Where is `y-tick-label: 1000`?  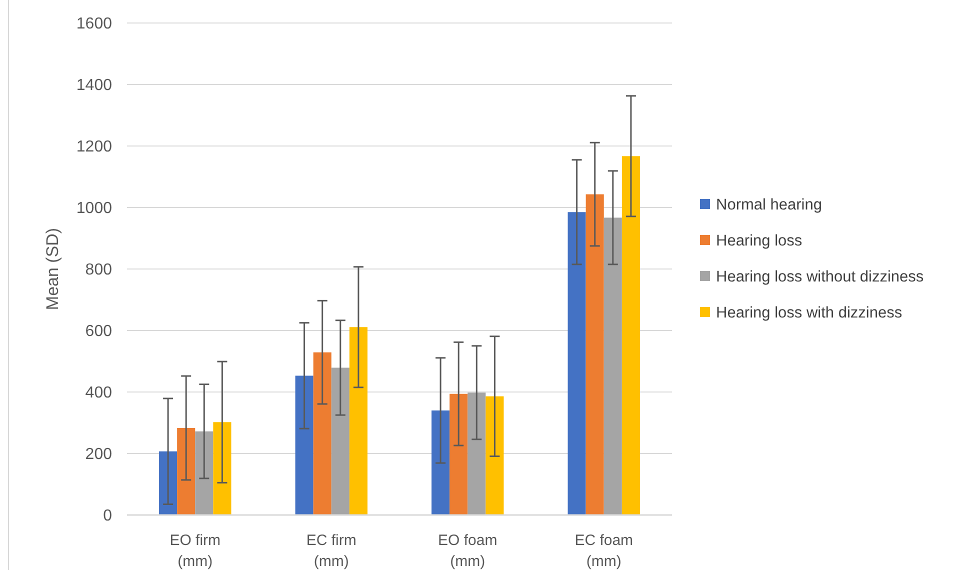 y-tick-label: 1000 is located at coordinates (94, 209).